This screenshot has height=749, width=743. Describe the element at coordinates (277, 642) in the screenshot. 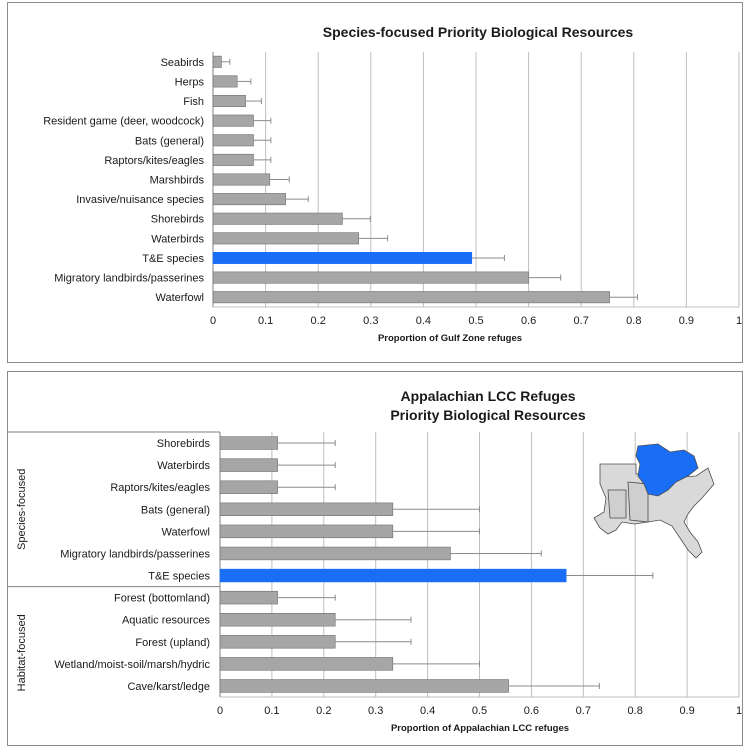

I see `bar-forest-upland` at that location.